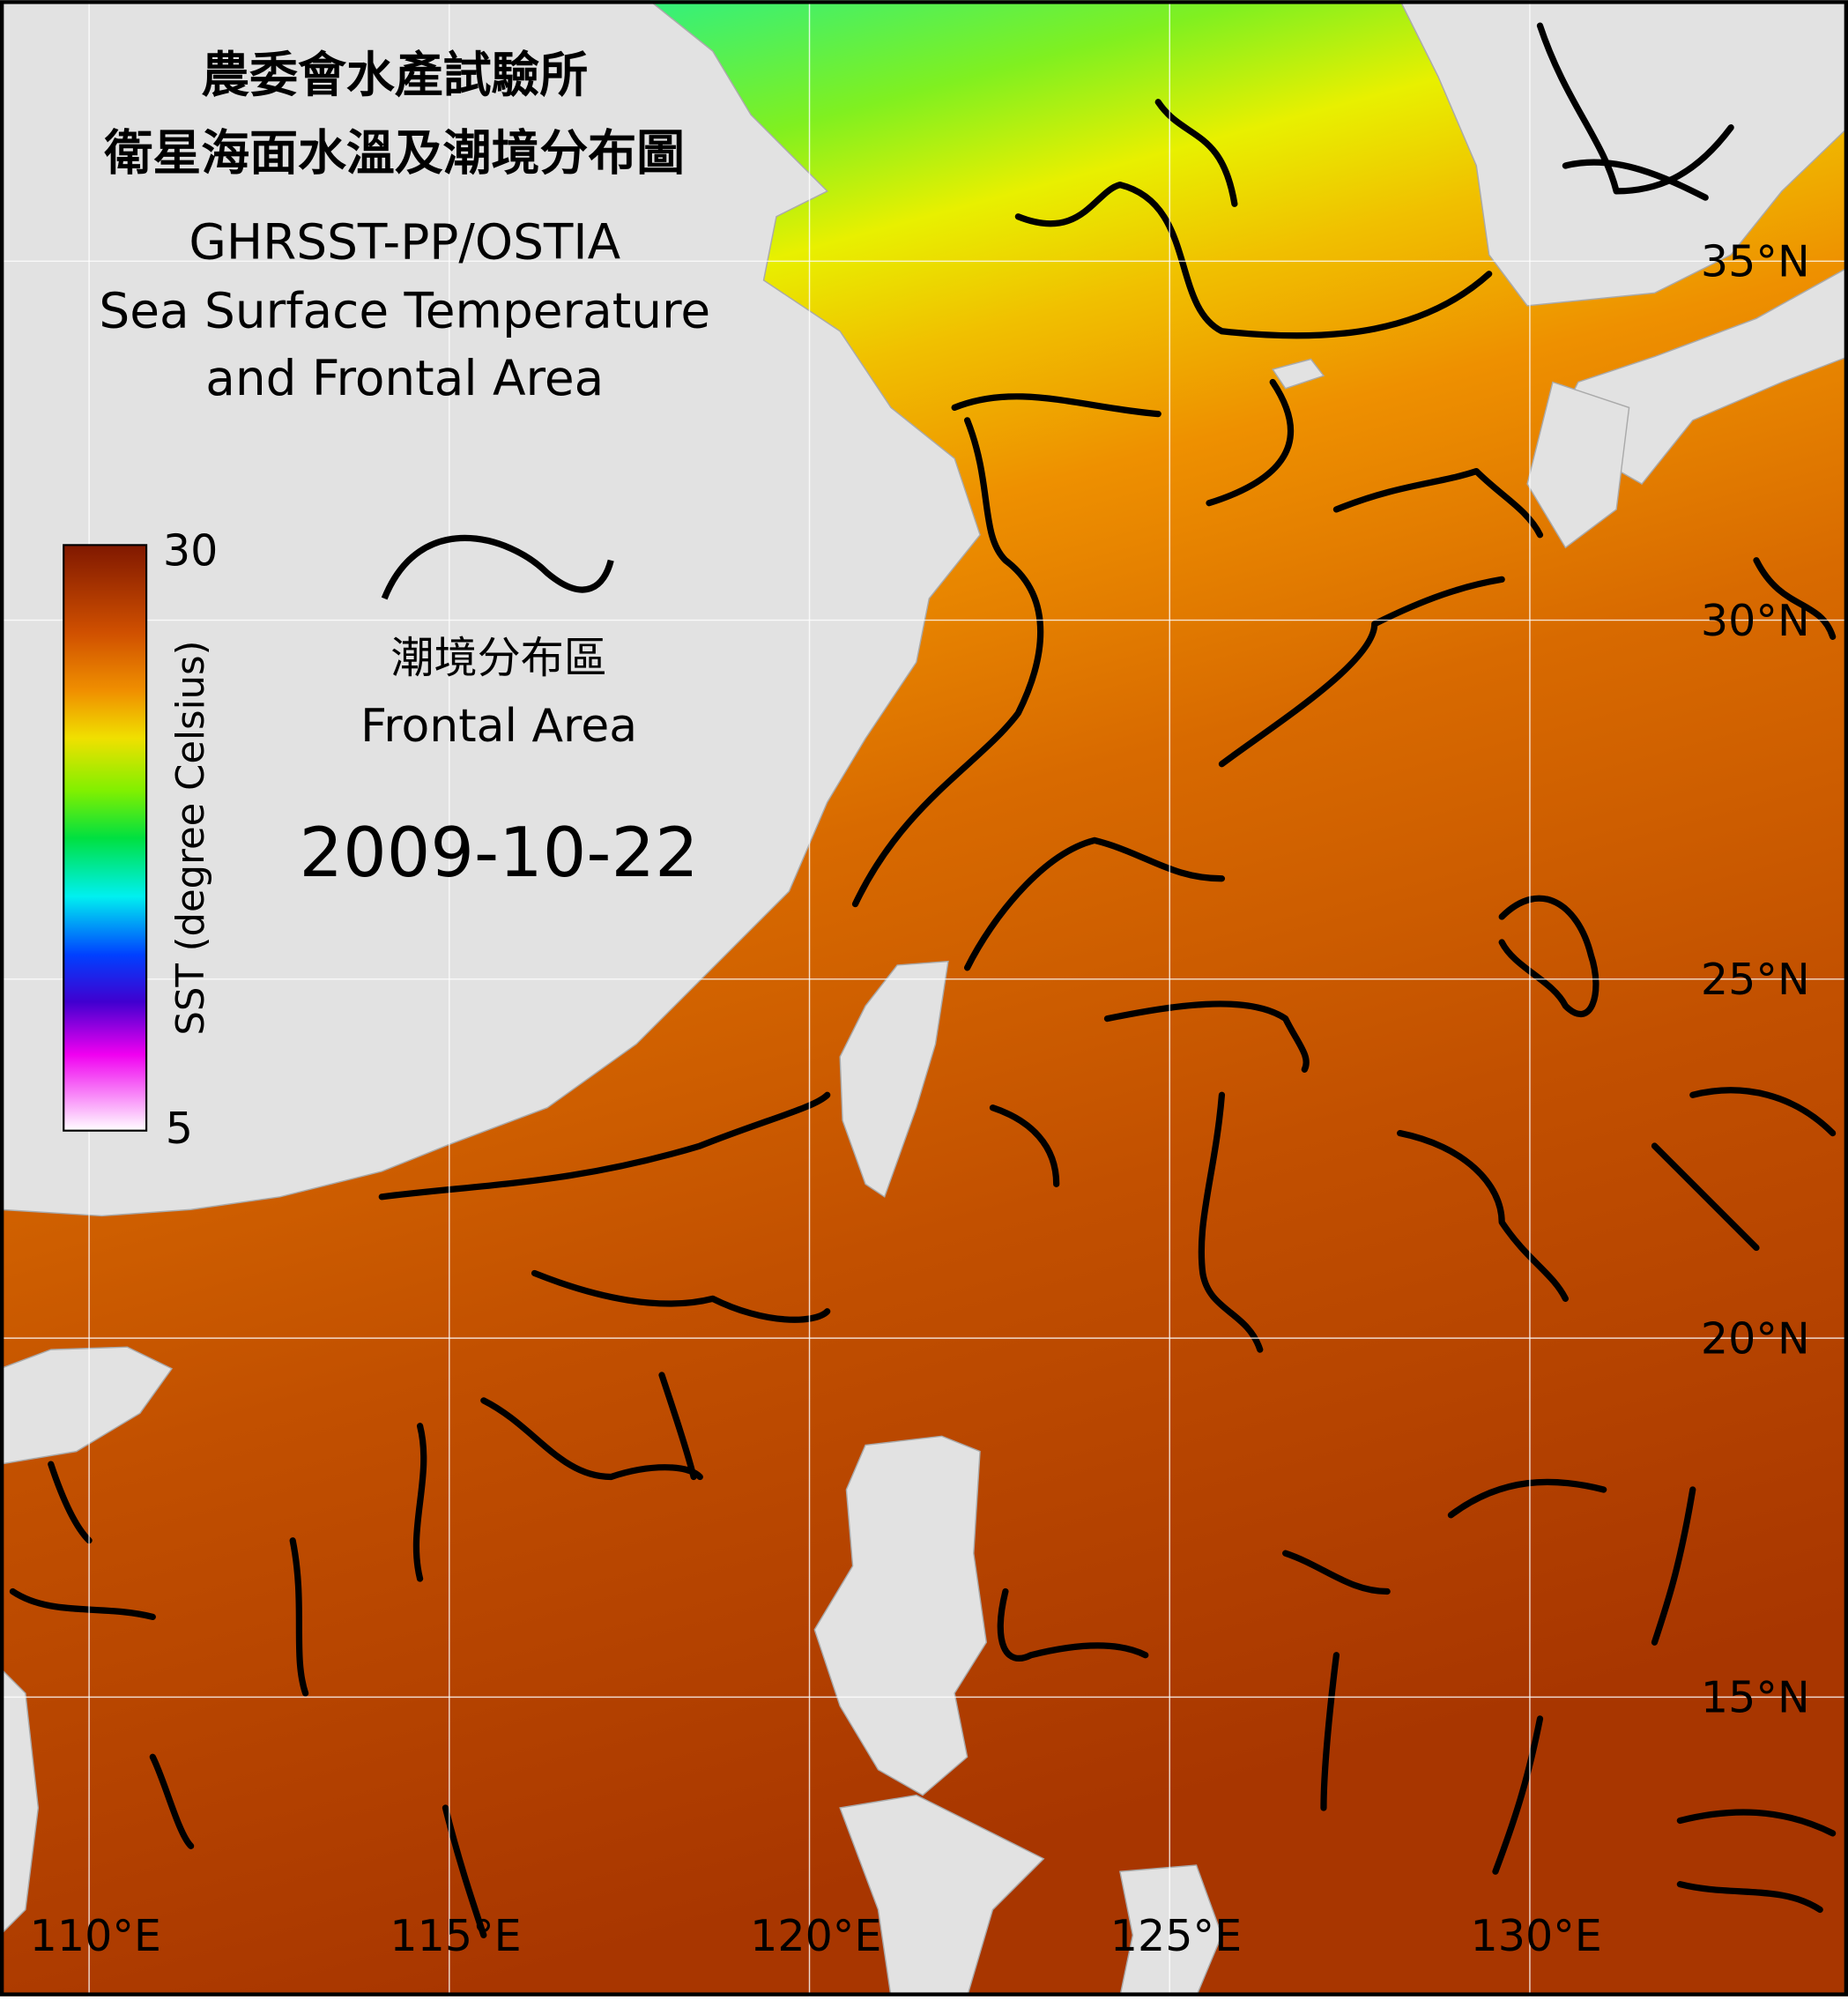 The image size is (1848, 2000). Describe the element at coordinates (87, 1405) in the screenshot. I see `hainan` at that location.